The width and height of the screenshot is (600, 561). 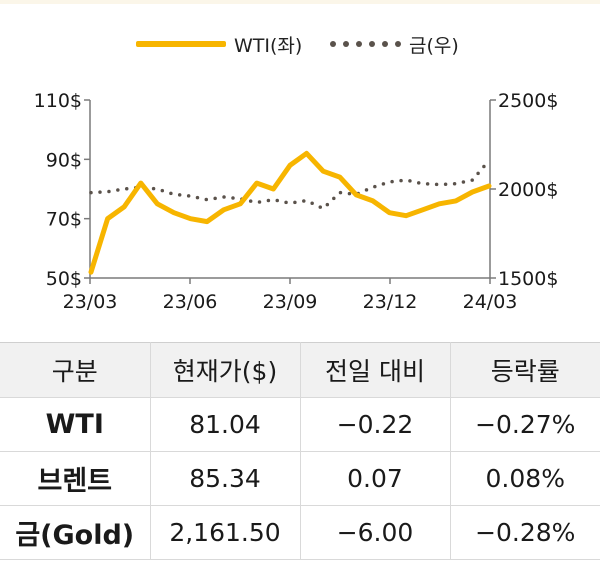 I want to click on row-change: −6.00, so click(x=375, y=532).